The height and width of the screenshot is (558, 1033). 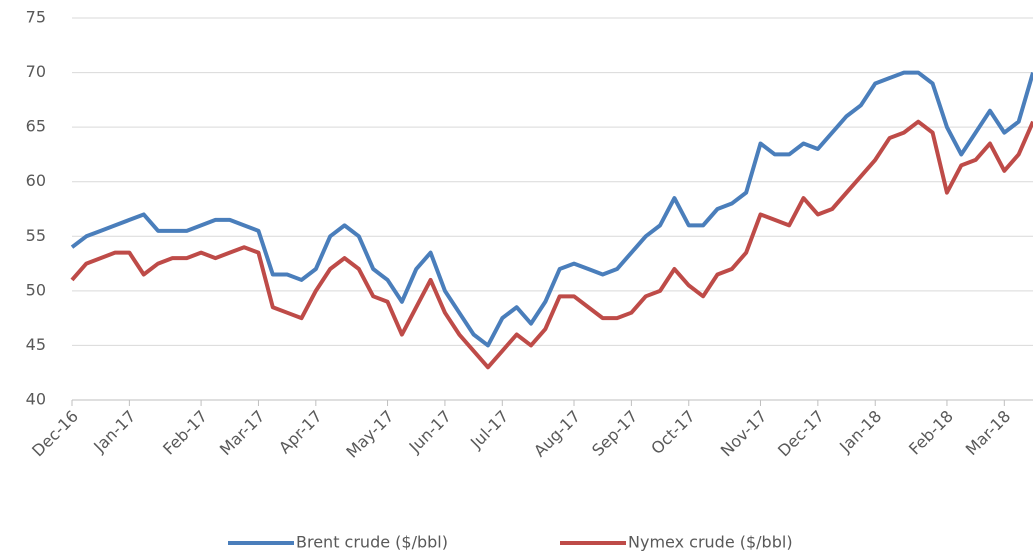 What do you see at coordinates (36, 17) in the screenshot?
I see `y-tick-label: 75` at bounding box center [36, 17].